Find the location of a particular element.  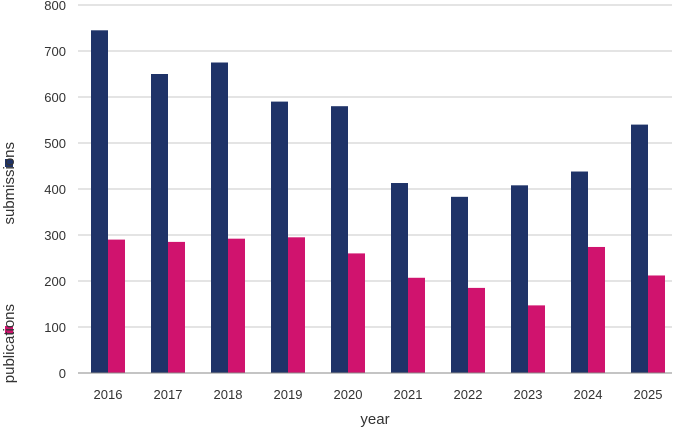

y-axis-ticks: 0 100 200 300 400 500 600 700 800 is located at coordinates (55, 190).